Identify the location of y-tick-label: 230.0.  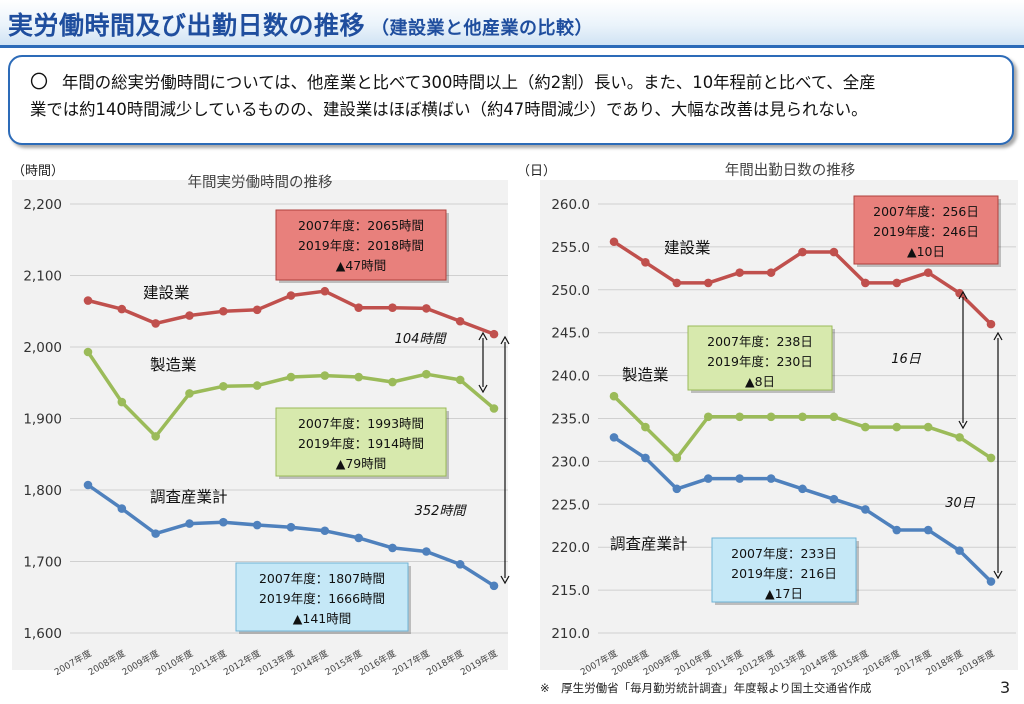
(570, 462).